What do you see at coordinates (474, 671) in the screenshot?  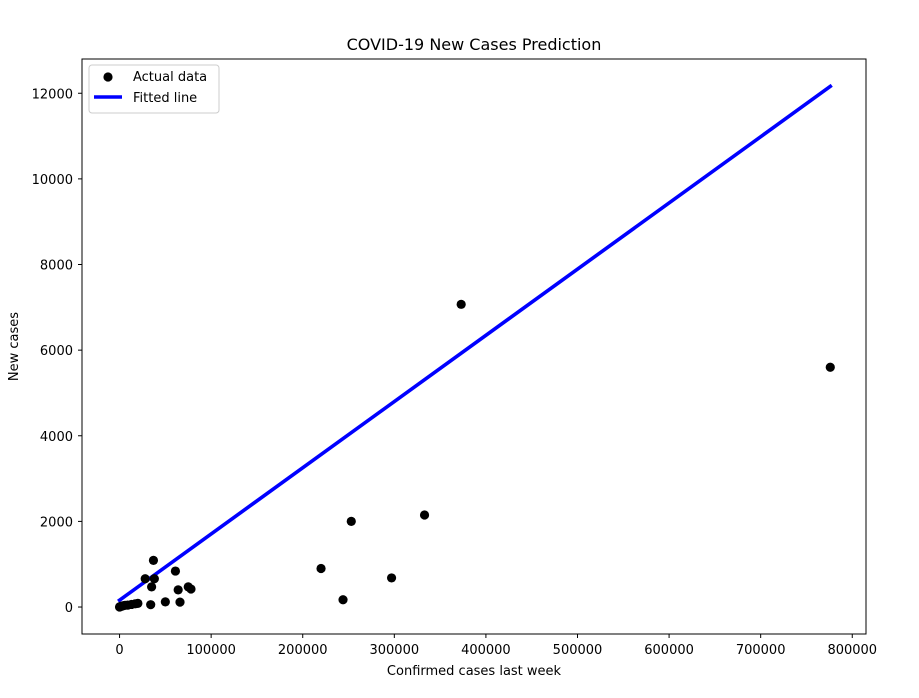 I see `x-axis-label: Confirmed cases last week` at bounding box center [474, 671].